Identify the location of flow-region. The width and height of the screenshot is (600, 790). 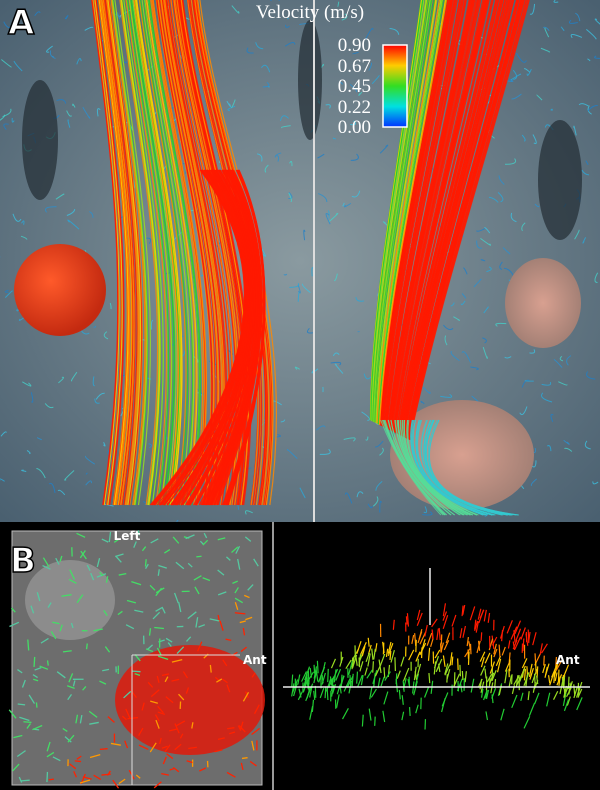
(190, 700).